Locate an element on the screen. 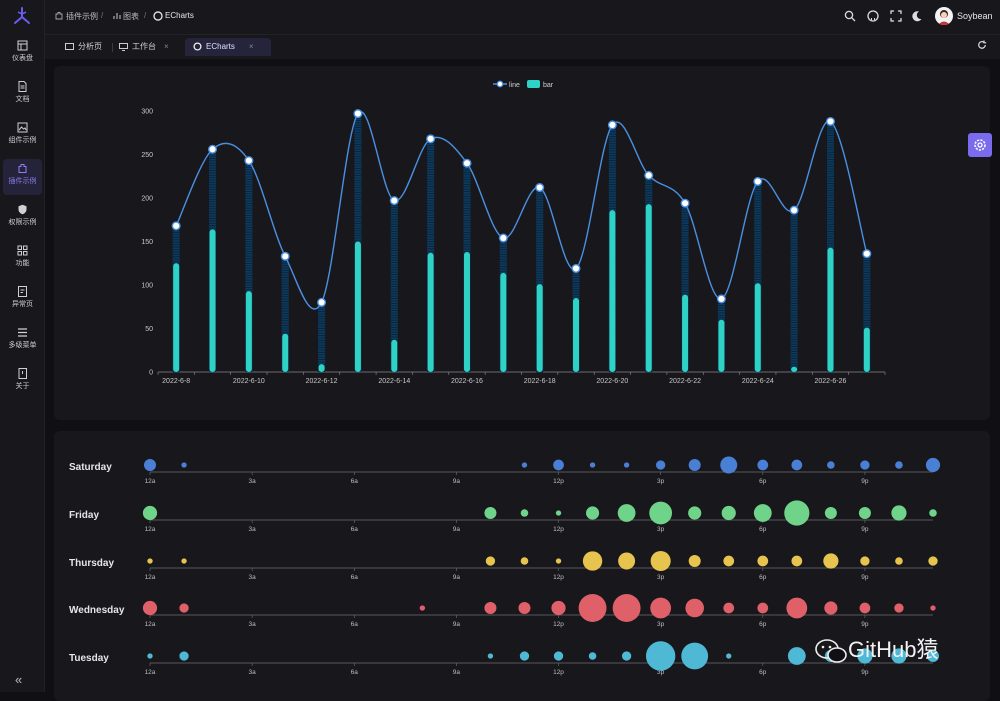 This screenshot has height=701, width=1000. day-label: Saturday is located at coordinates (90, 467).